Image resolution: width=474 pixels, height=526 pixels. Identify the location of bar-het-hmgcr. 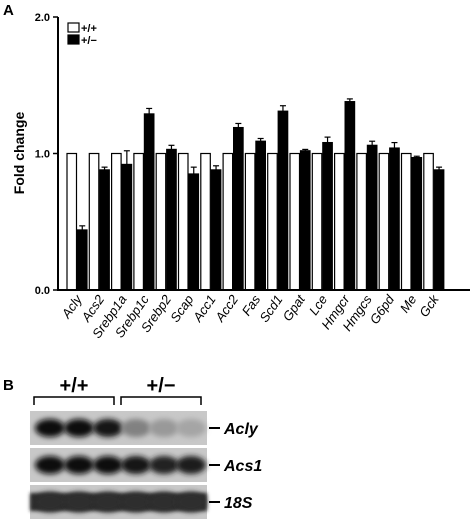
(350, 196).